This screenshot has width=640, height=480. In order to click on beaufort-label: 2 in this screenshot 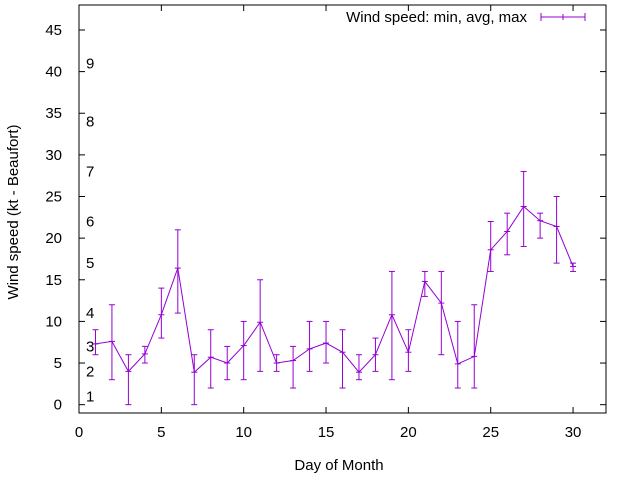, I will do `click(90, 371)`.